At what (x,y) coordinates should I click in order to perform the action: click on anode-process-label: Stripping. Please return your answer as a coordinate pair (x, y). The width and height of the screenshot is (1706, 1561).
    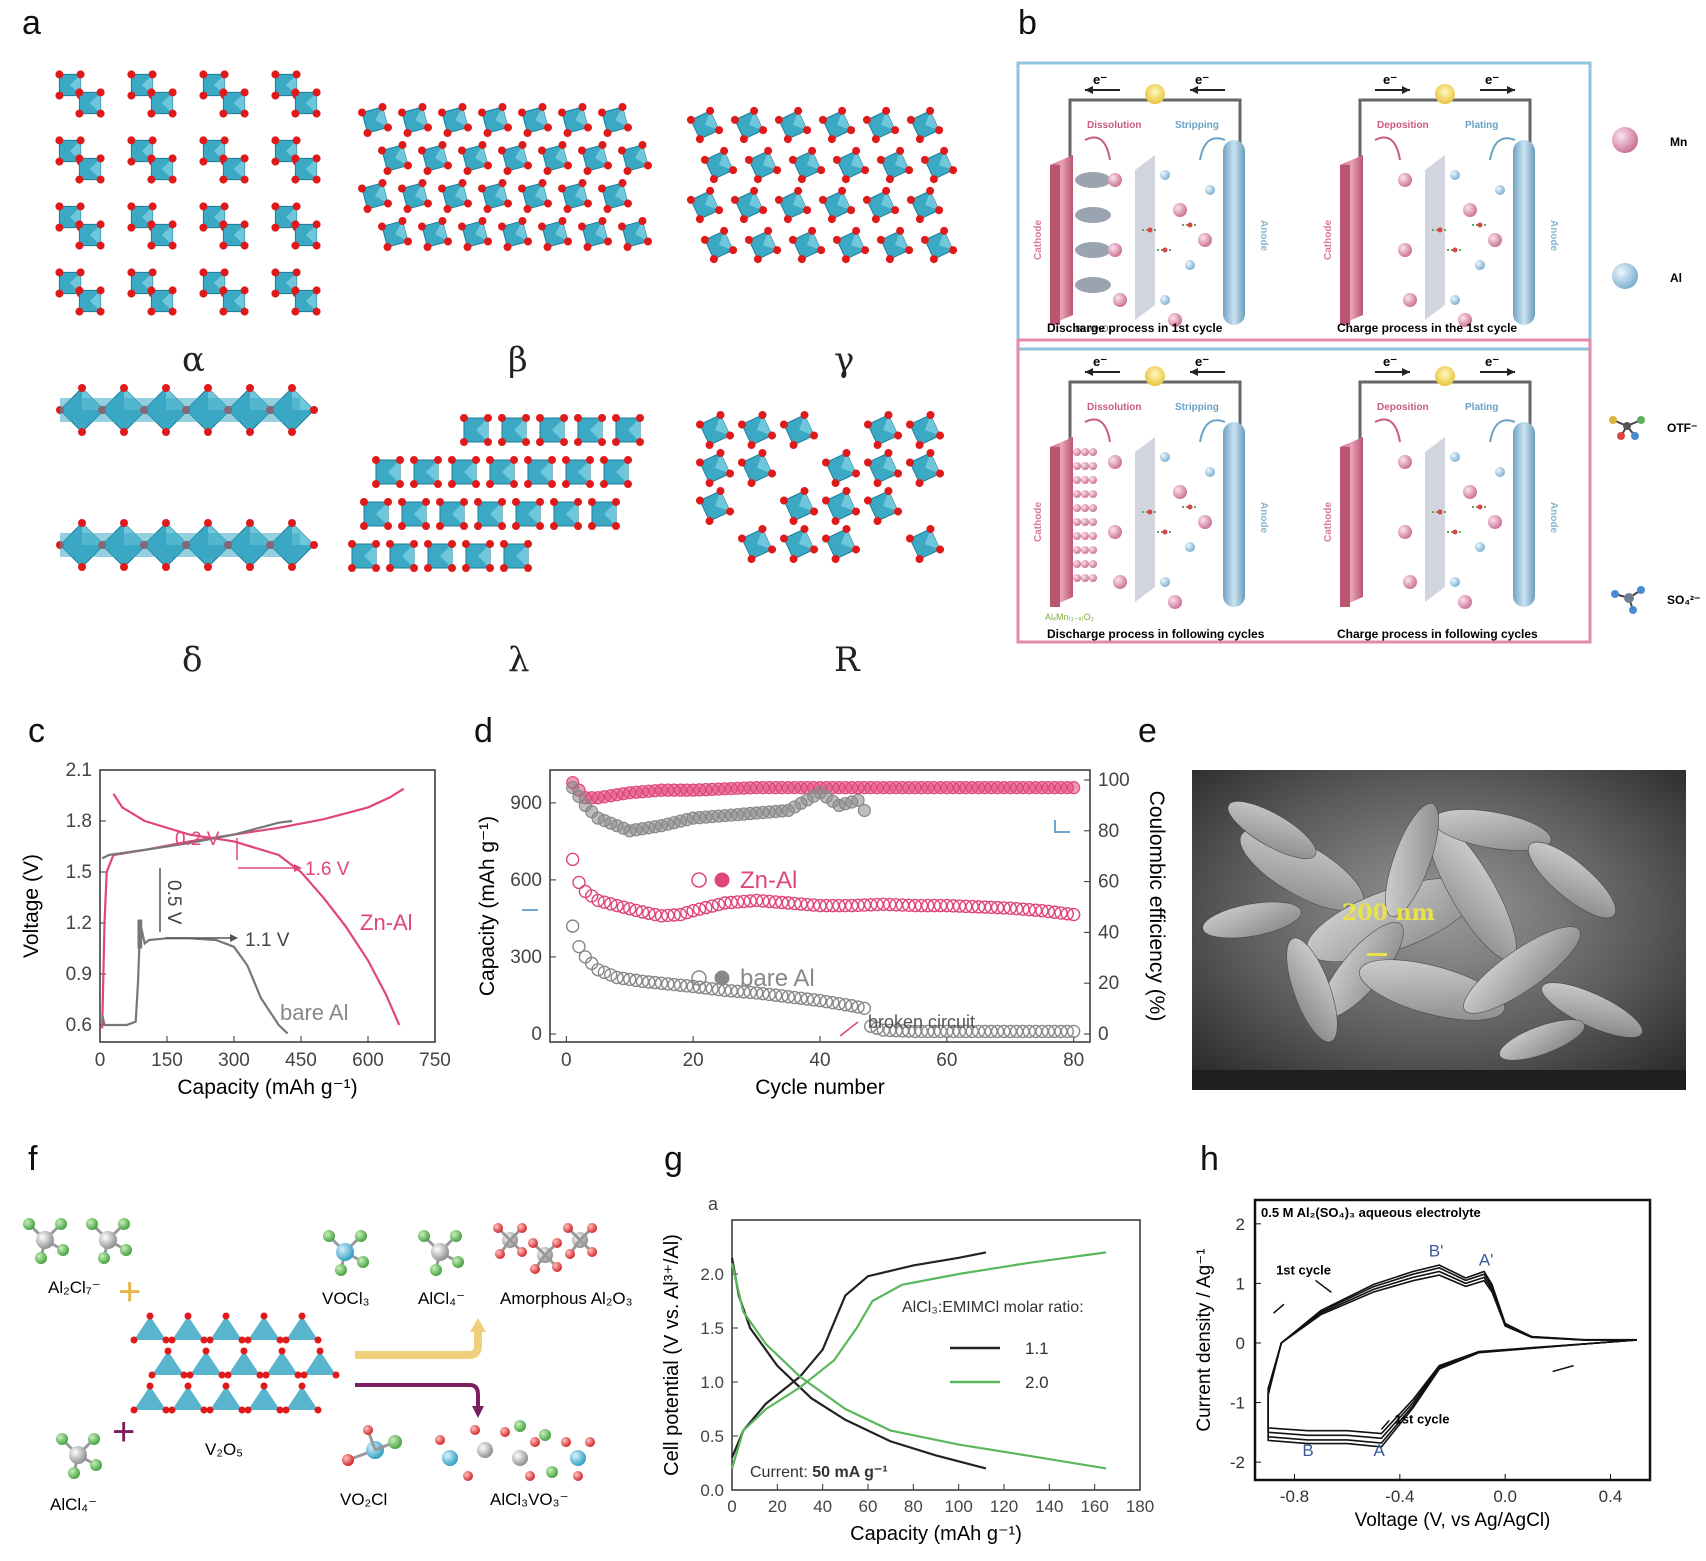
    Looking at the image, I should click on (1197, 125).